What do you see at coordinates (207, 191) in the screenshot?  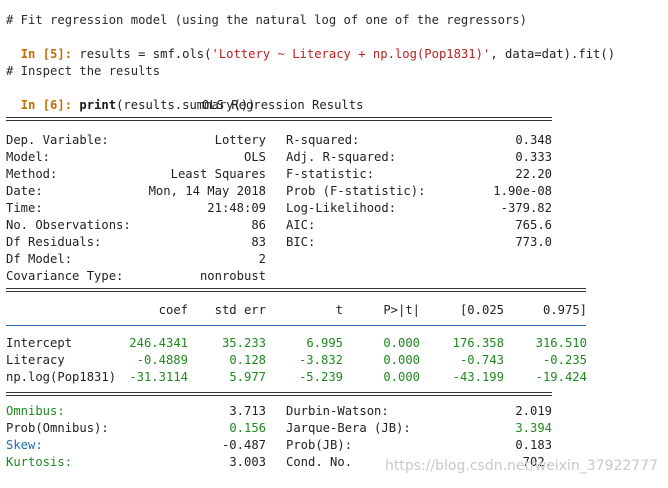 I see `info-value: Mon, 14 May 2018` at bounding box center [207, 191].